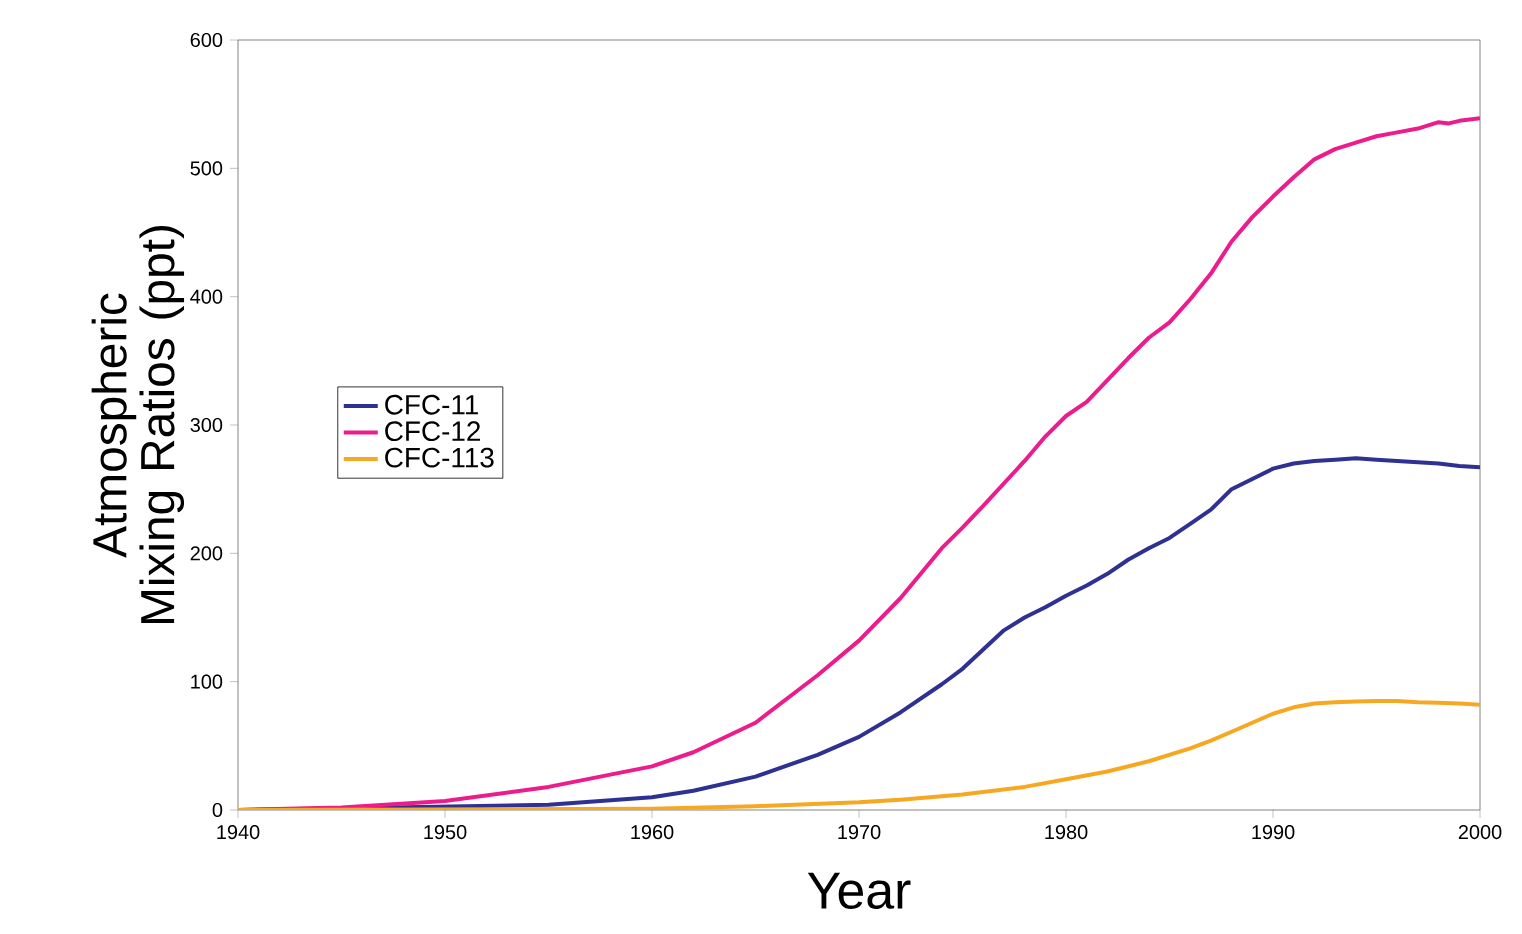 The image size is (1522, 934). I want to click on y-tick-label: 500, so click(206, 168).